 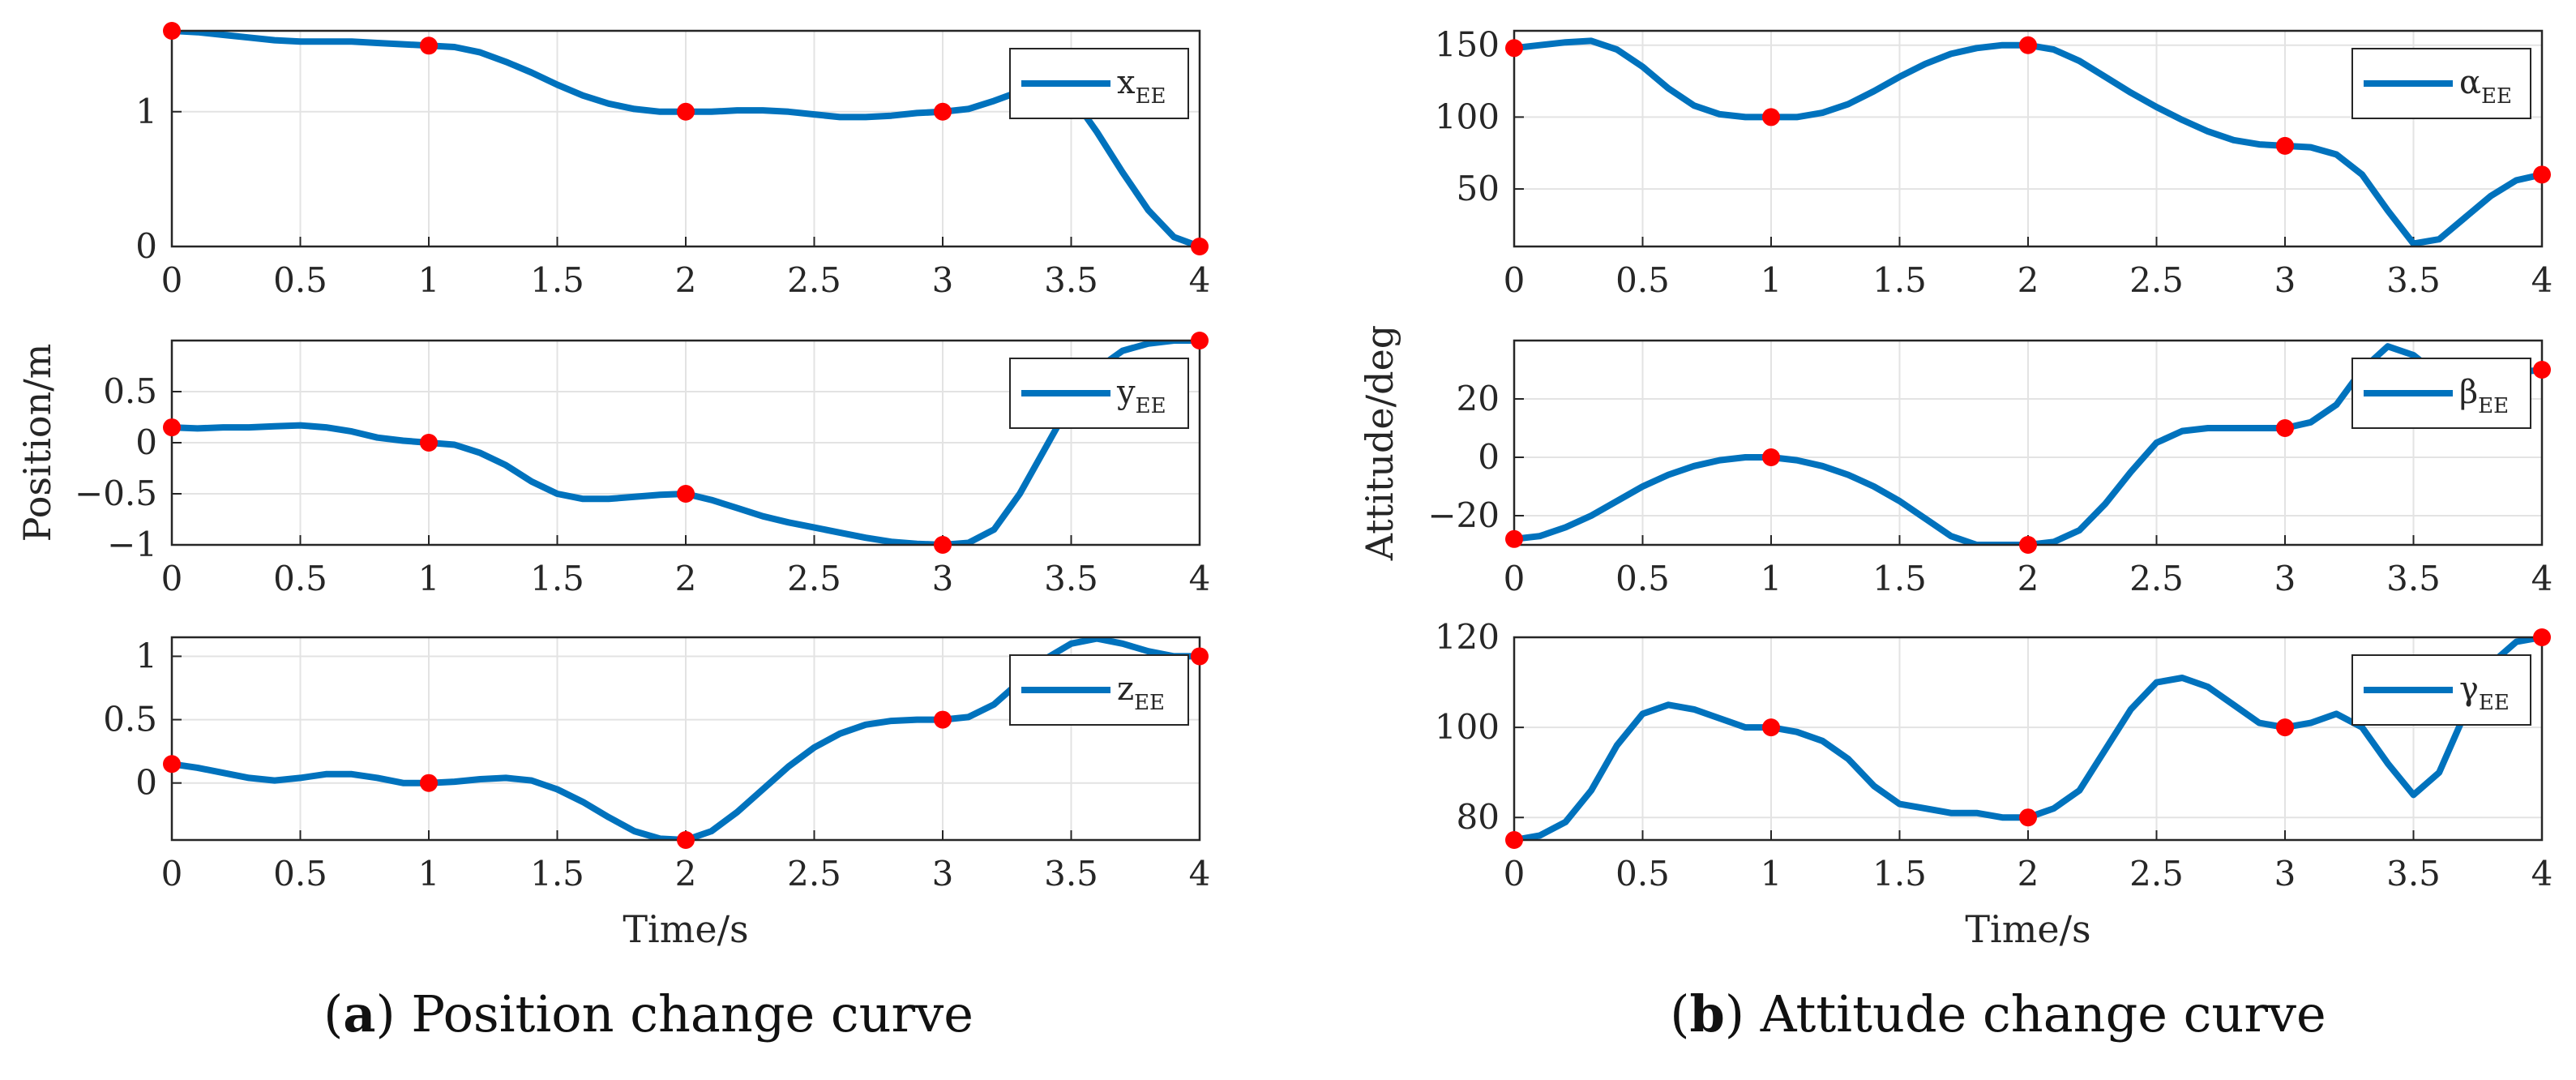 I want to click on y-tick-label: −20, so click(x=1463, y=515).